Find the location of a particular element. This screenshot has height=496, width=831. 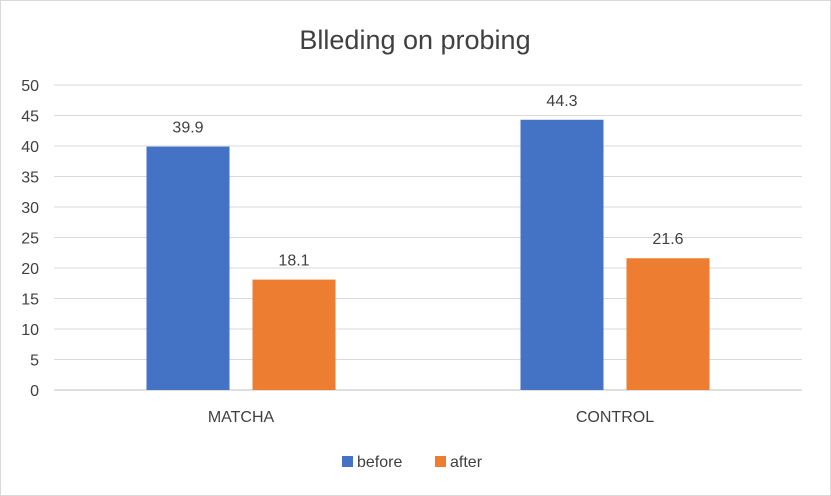

bar-before-control is located at coordinates (562, 255).